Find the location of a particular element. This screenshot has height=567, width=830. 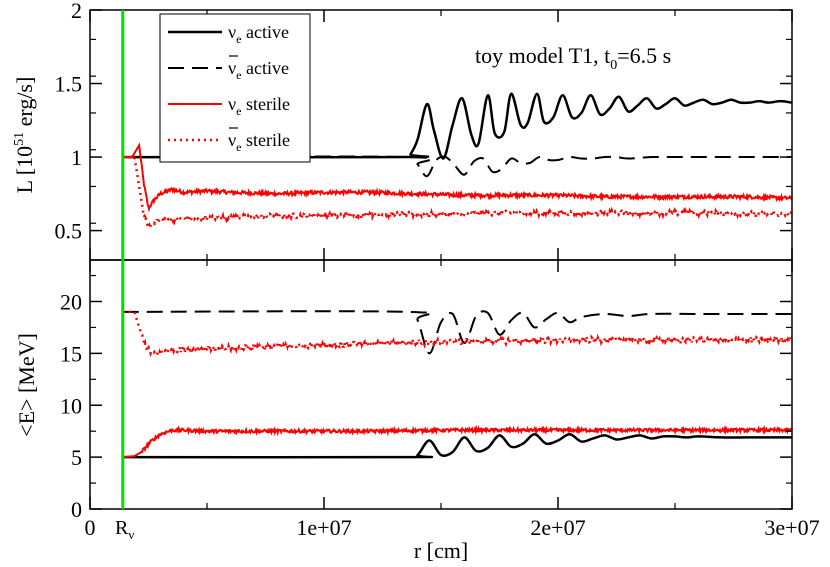

top-ytick-label: 0.5 is located at coordinates (69, 231).